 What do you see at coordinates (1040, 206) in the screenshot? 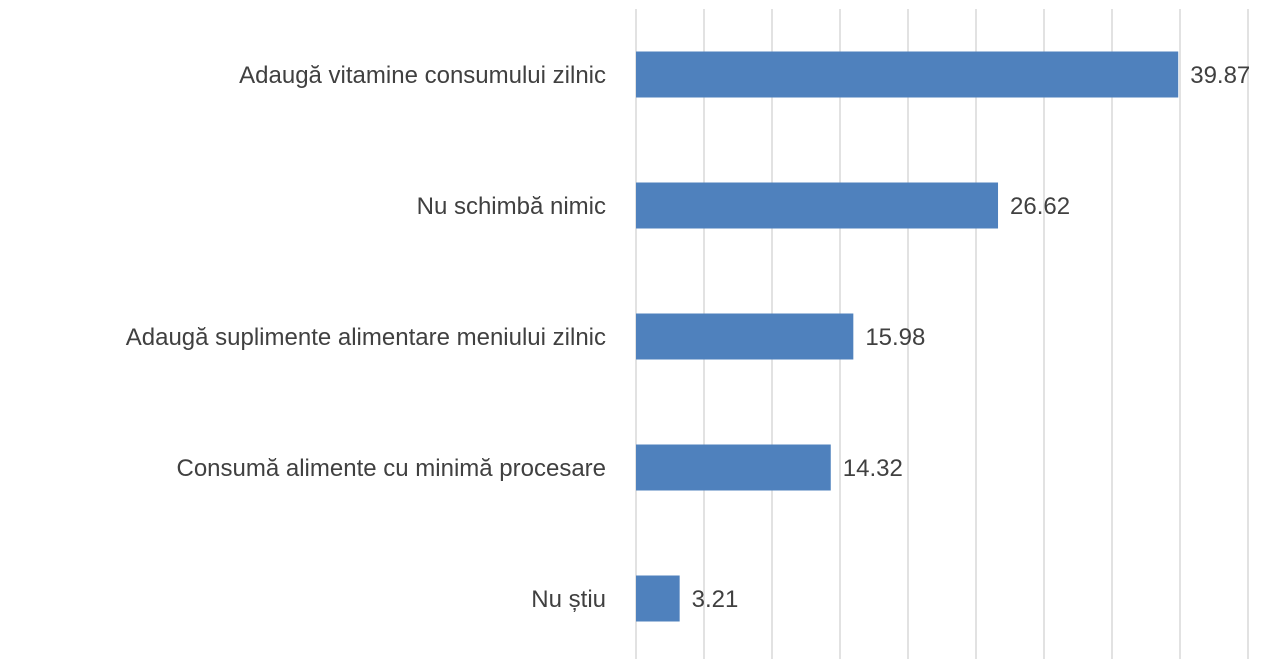
I see `data-label: 26.62` at bounding box center [1040, 206].